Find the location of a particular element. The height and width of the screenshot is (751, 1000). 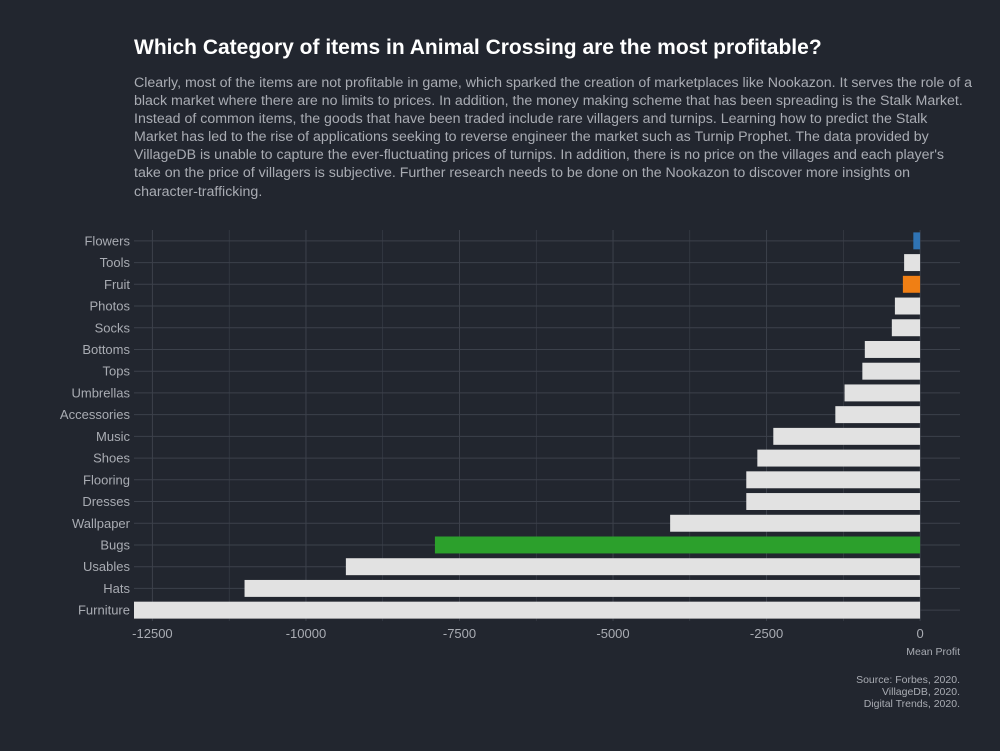

y-tick-label: Socks is located at coordinates (113, 327).